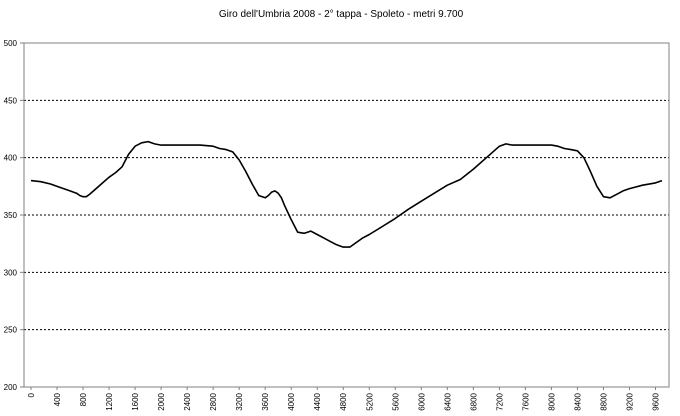 The height and width of the screenshot is (416, 680). Describe the element at coordinates (265, 401) in the screenshot. I see `x-tick-label: 3600` at that location.